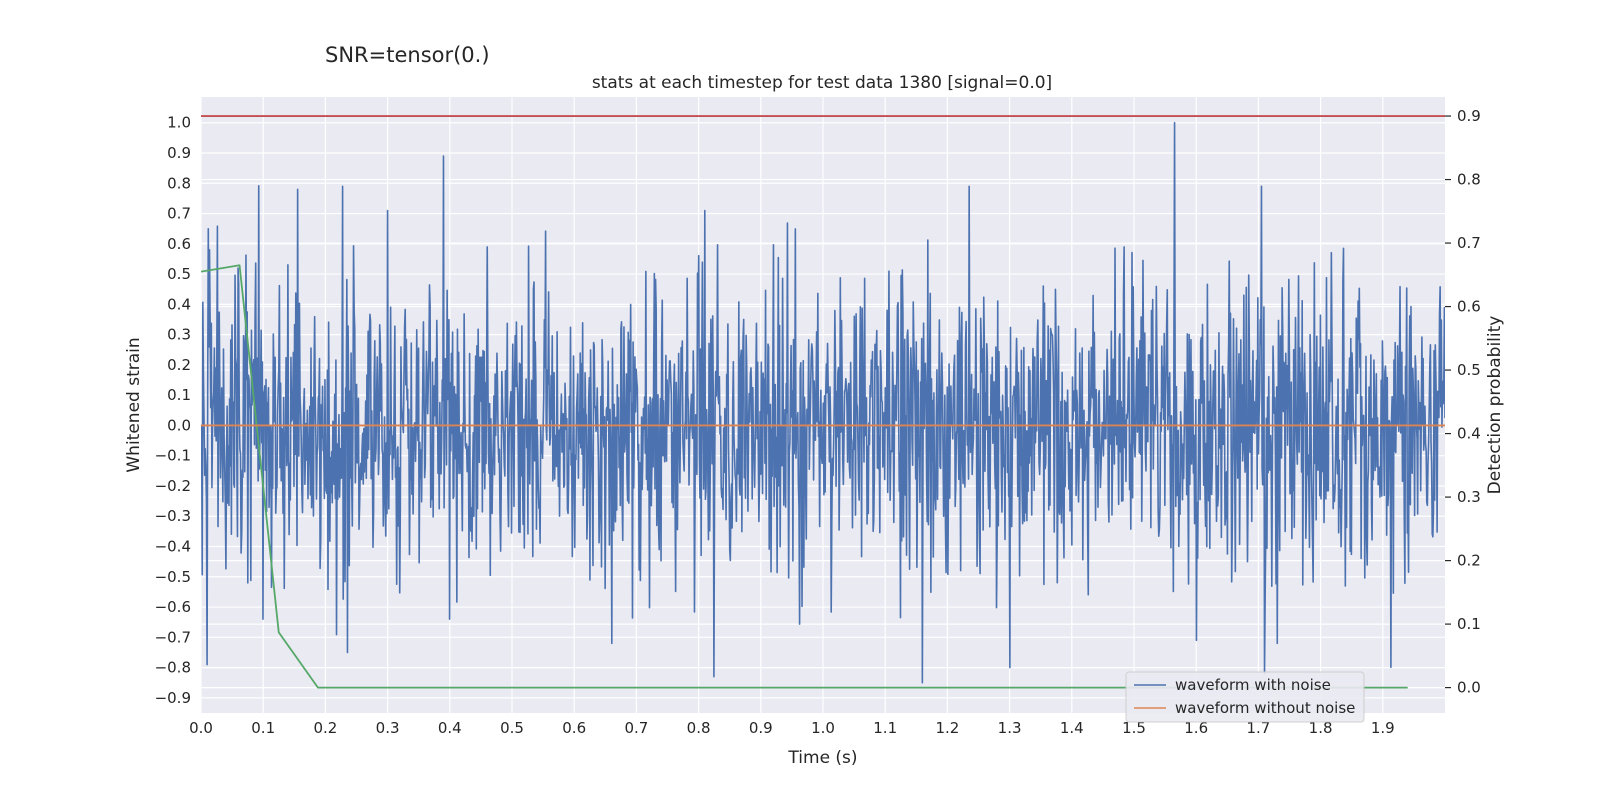 The height and width of the screenshot is (800, 1600). I want to click on x-tick-label: 1.7, so click(1258, 728).